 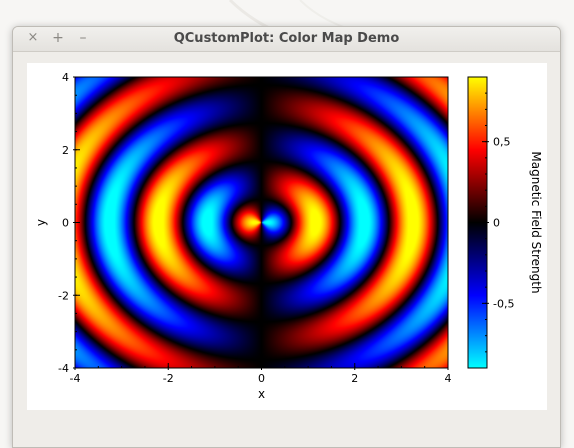 I want to click on color-scale-bar, so click(x=477, y=222).